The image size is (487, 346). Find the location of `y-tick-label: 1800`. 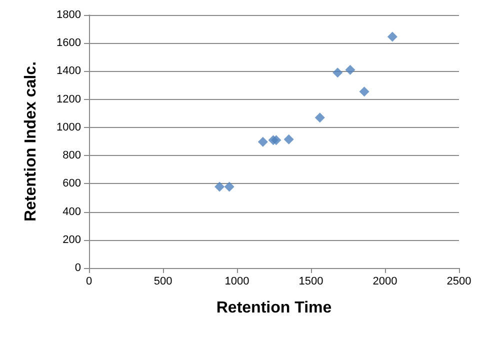

y-tick-label: 1800 is located at coordinates (68, 15).